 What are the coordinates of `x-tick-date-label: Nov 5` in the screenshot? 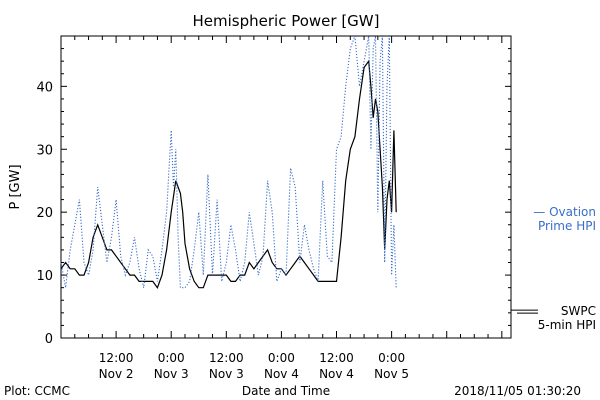 It's located at (391, 374).